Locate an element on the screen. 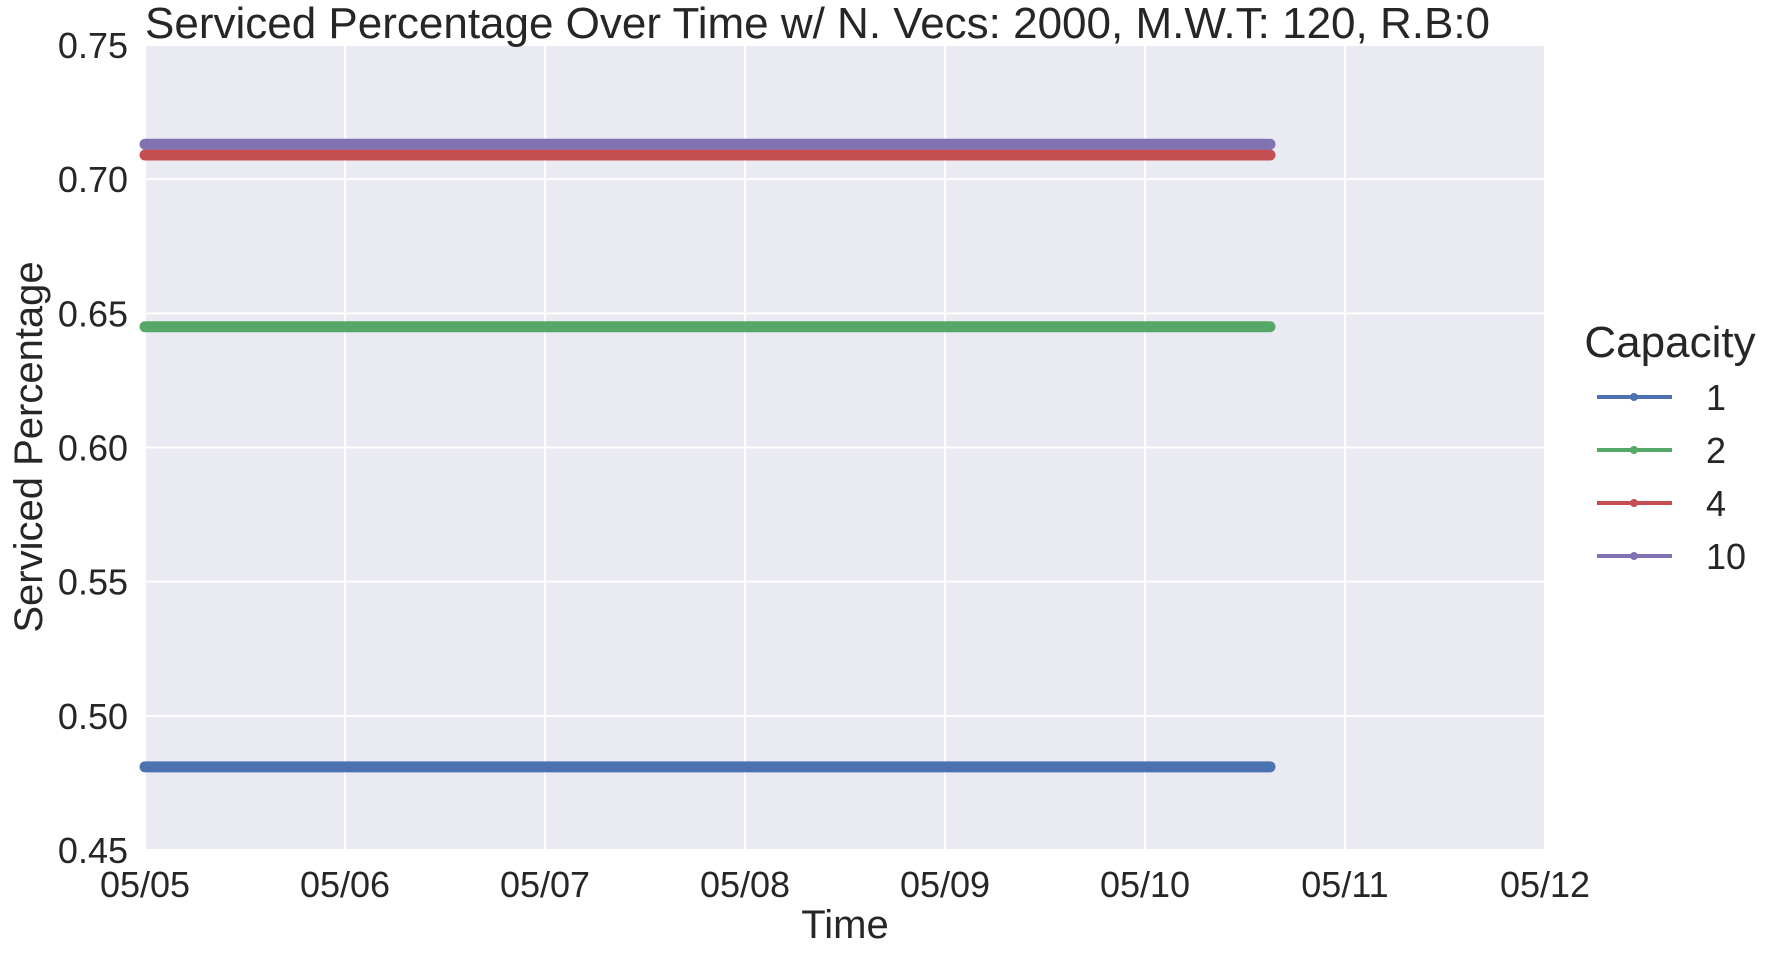  legend-label: 1 is located at coordinates (1716, 397).